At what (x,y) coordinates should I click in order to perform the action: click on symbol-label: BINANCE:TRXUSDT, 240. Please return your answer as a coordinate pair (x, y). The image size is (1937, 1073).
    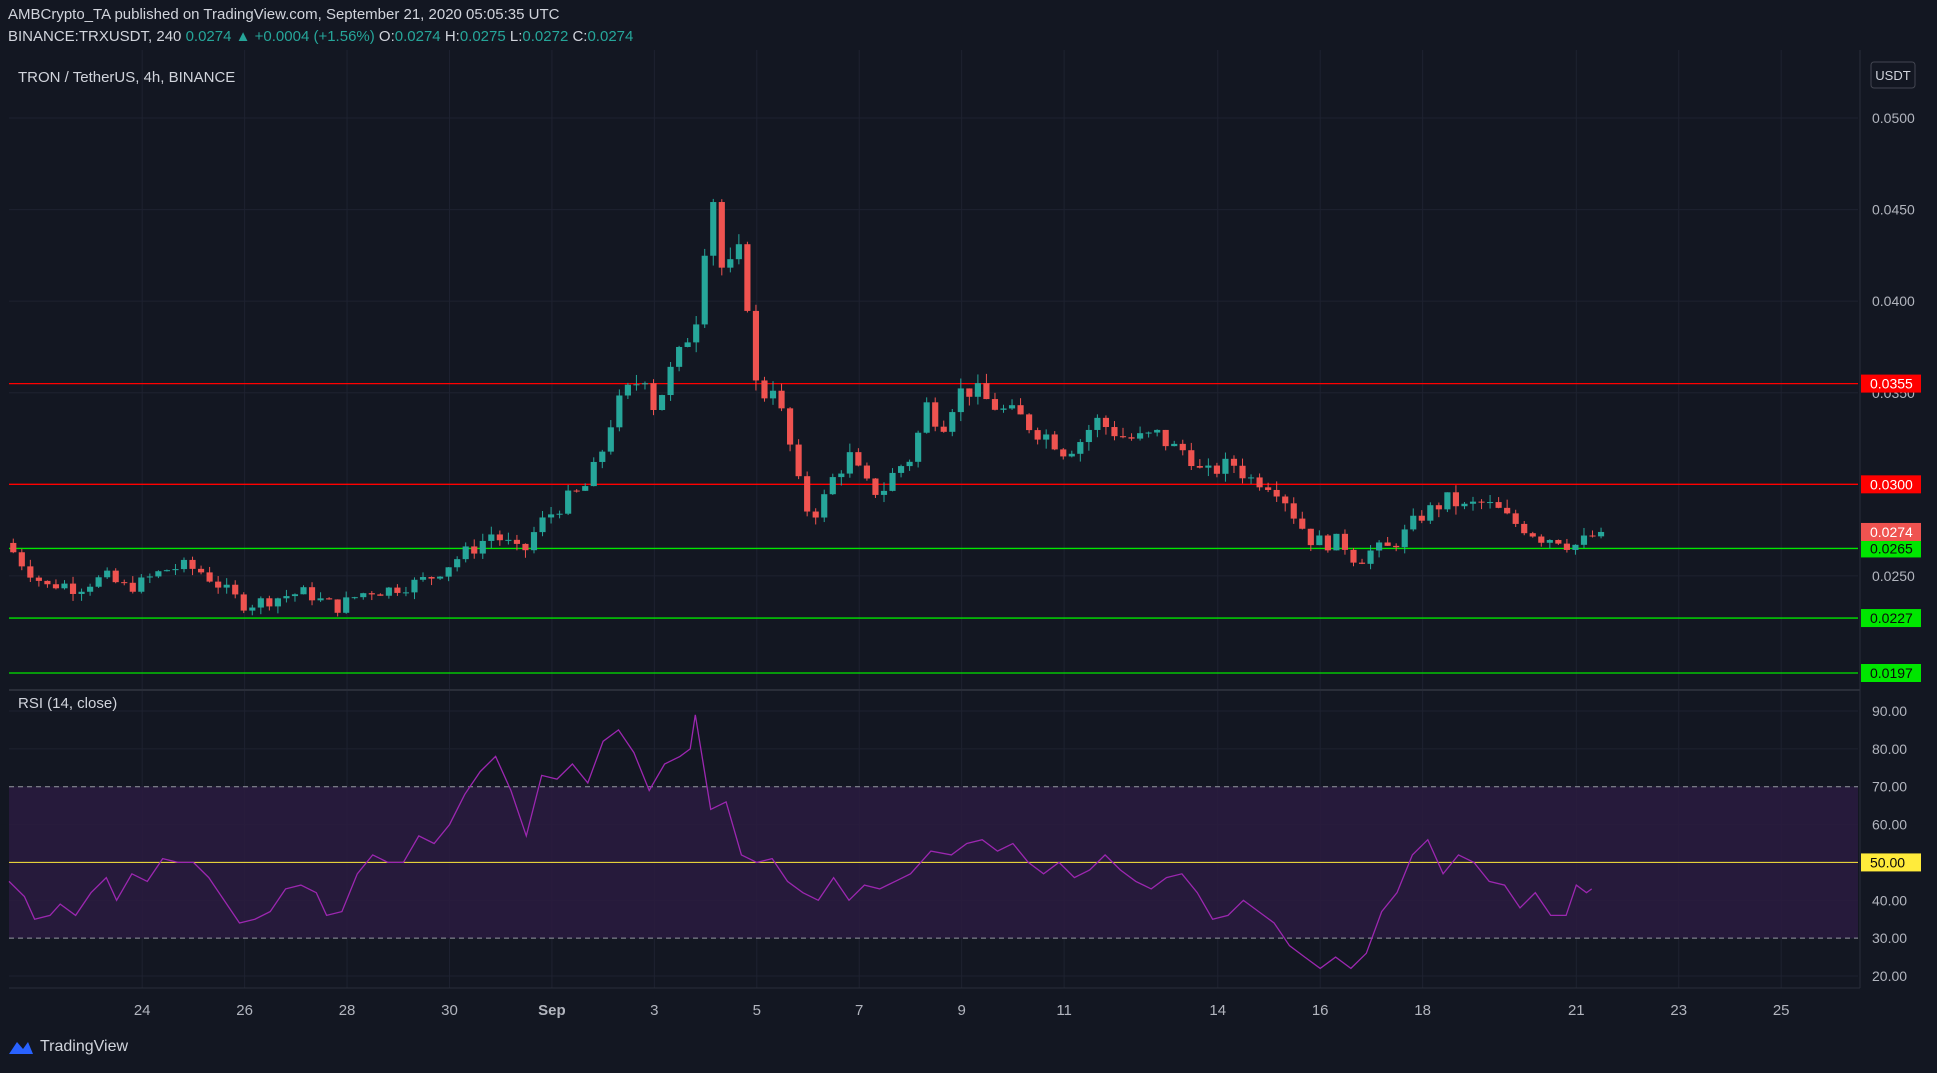
    Looking at the image, I should click on (95, 36).